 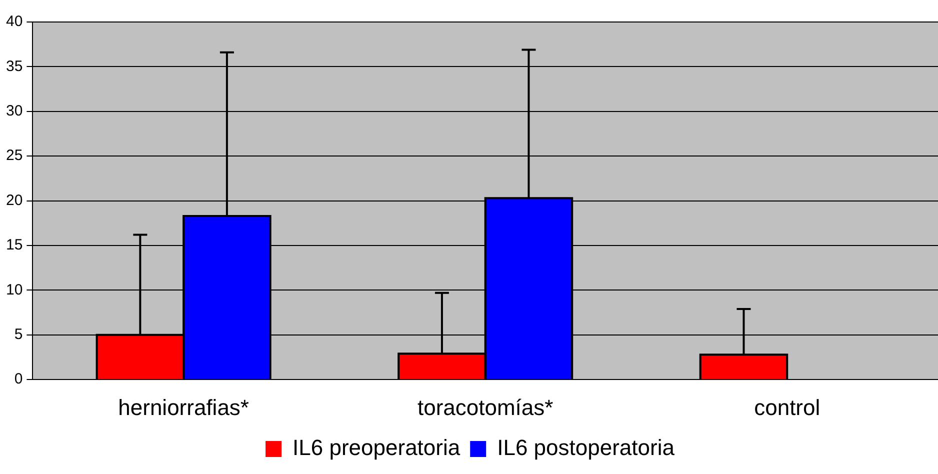 What do you see at coordinates (14, 66) in the screenshot?
I see `y-tick-label: 35` at bounding box center [14, 66].